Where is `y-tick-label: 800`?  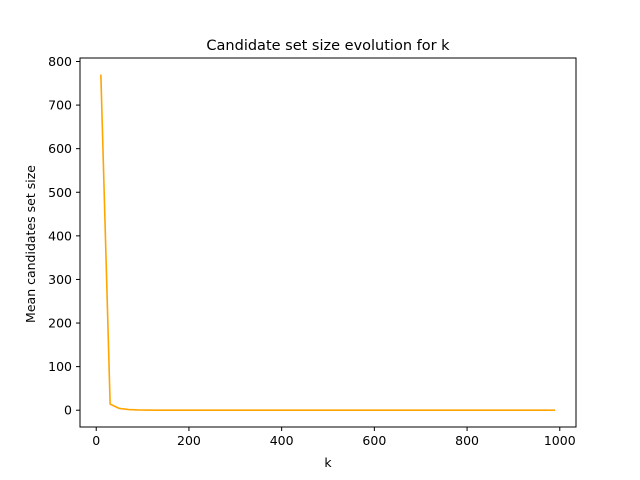 y-tick-label: 800 is located at coordinates (60, 61).